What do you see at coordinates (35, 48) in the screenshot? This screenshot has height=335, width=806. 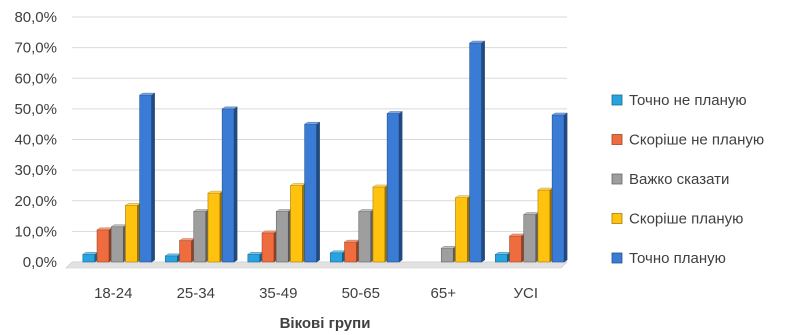 I see `y-tick-label: 70,0%` at bounding box center [35, 48].